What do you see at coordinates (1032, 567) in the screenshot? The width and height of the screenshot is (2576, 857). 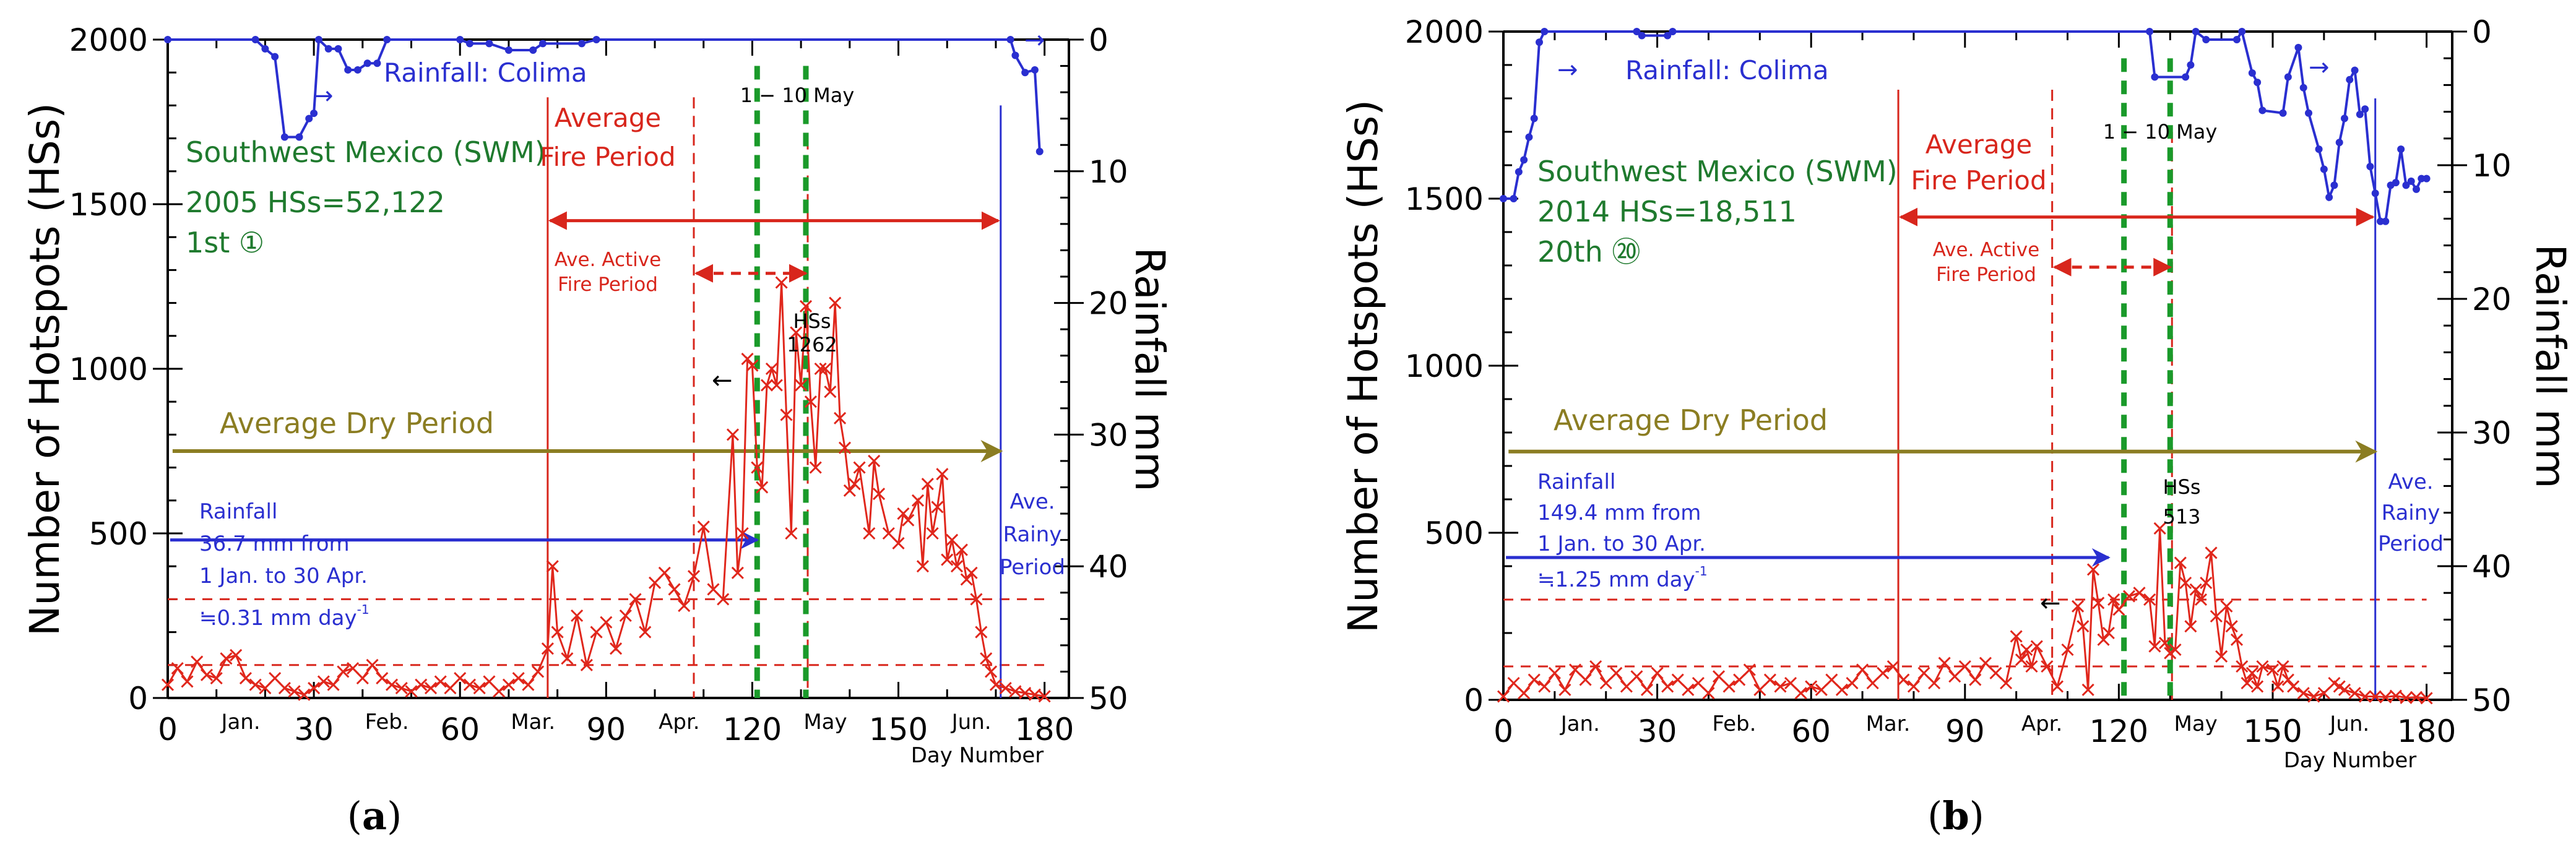 I see `rainy-period-label-3: Period` at bounding box center [1032, 567].